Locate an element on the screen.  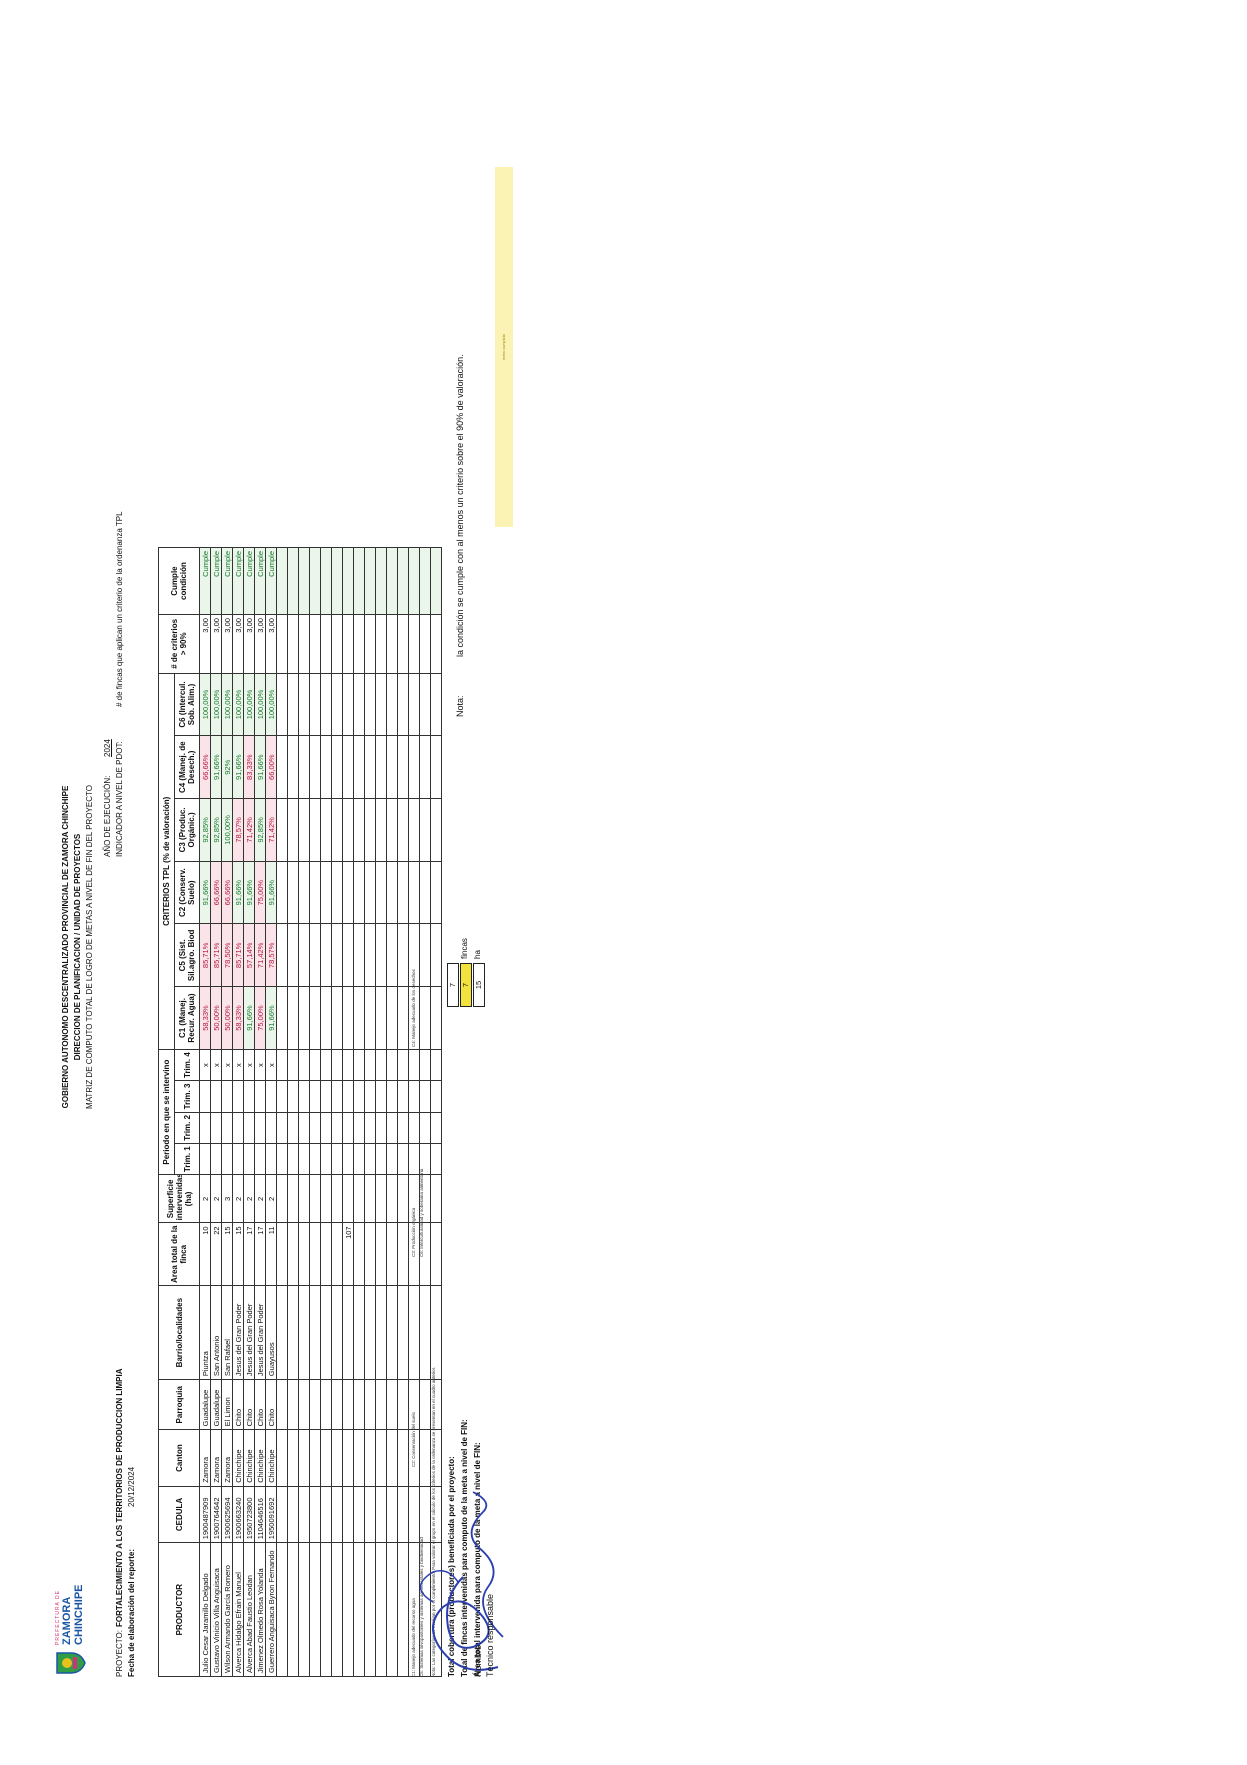
cell-barrio: Jesus del Gran Poder is located at coordinates (238, 1332).